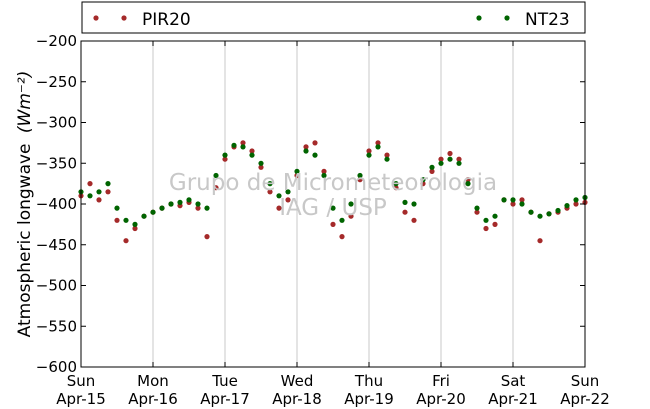  Describe the element at coordinates (547, 20) in the screenshot. I see `legend-label-nt23: NT23` at that location.